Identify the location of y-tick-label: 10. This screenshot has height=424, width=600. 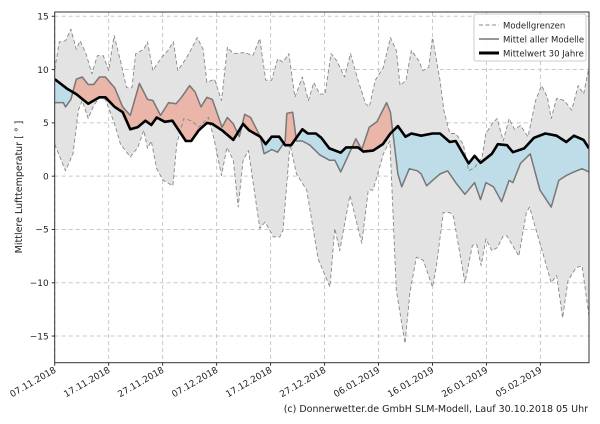
(43, 71).